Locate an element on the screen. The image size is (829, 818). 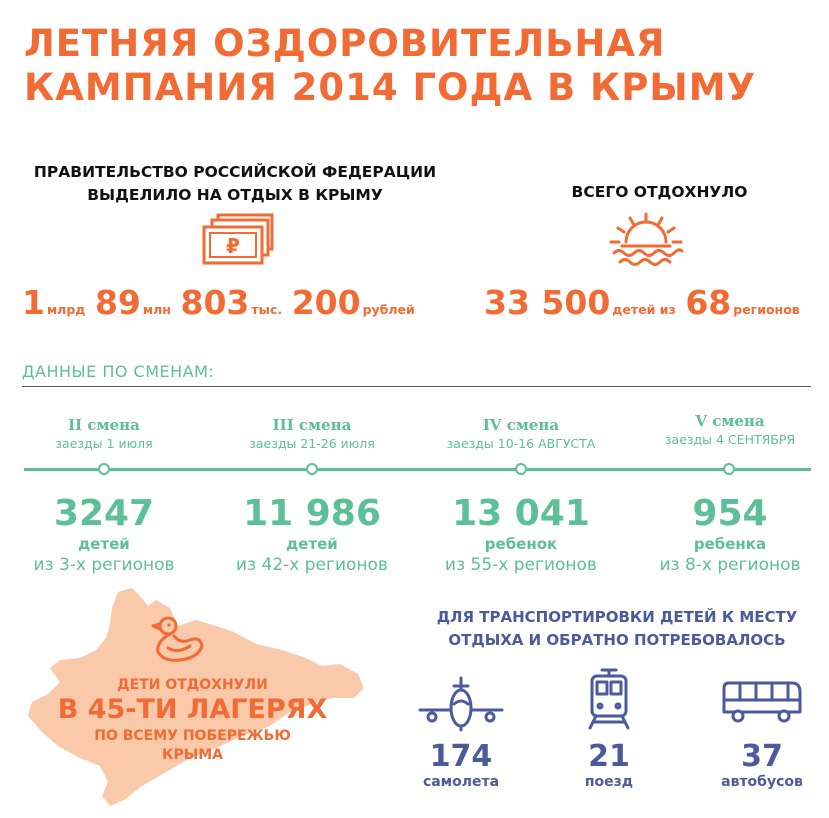
shift-stat-3: 11 986 детей из 42-х регионов is located at coordinates (312, 534).